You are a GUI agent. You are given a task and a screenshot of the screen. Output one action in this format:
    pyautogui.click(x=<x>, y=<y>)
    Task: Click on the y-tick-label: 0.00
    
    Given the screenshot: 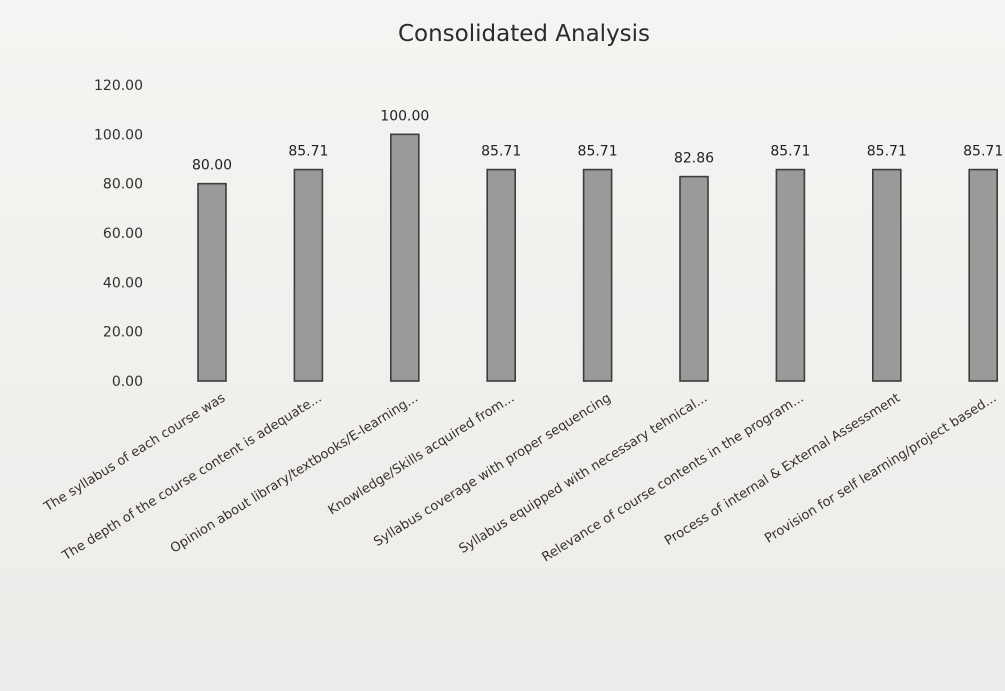 What is the action you would take?
    pyautogui.click(x=127, y=382)
    